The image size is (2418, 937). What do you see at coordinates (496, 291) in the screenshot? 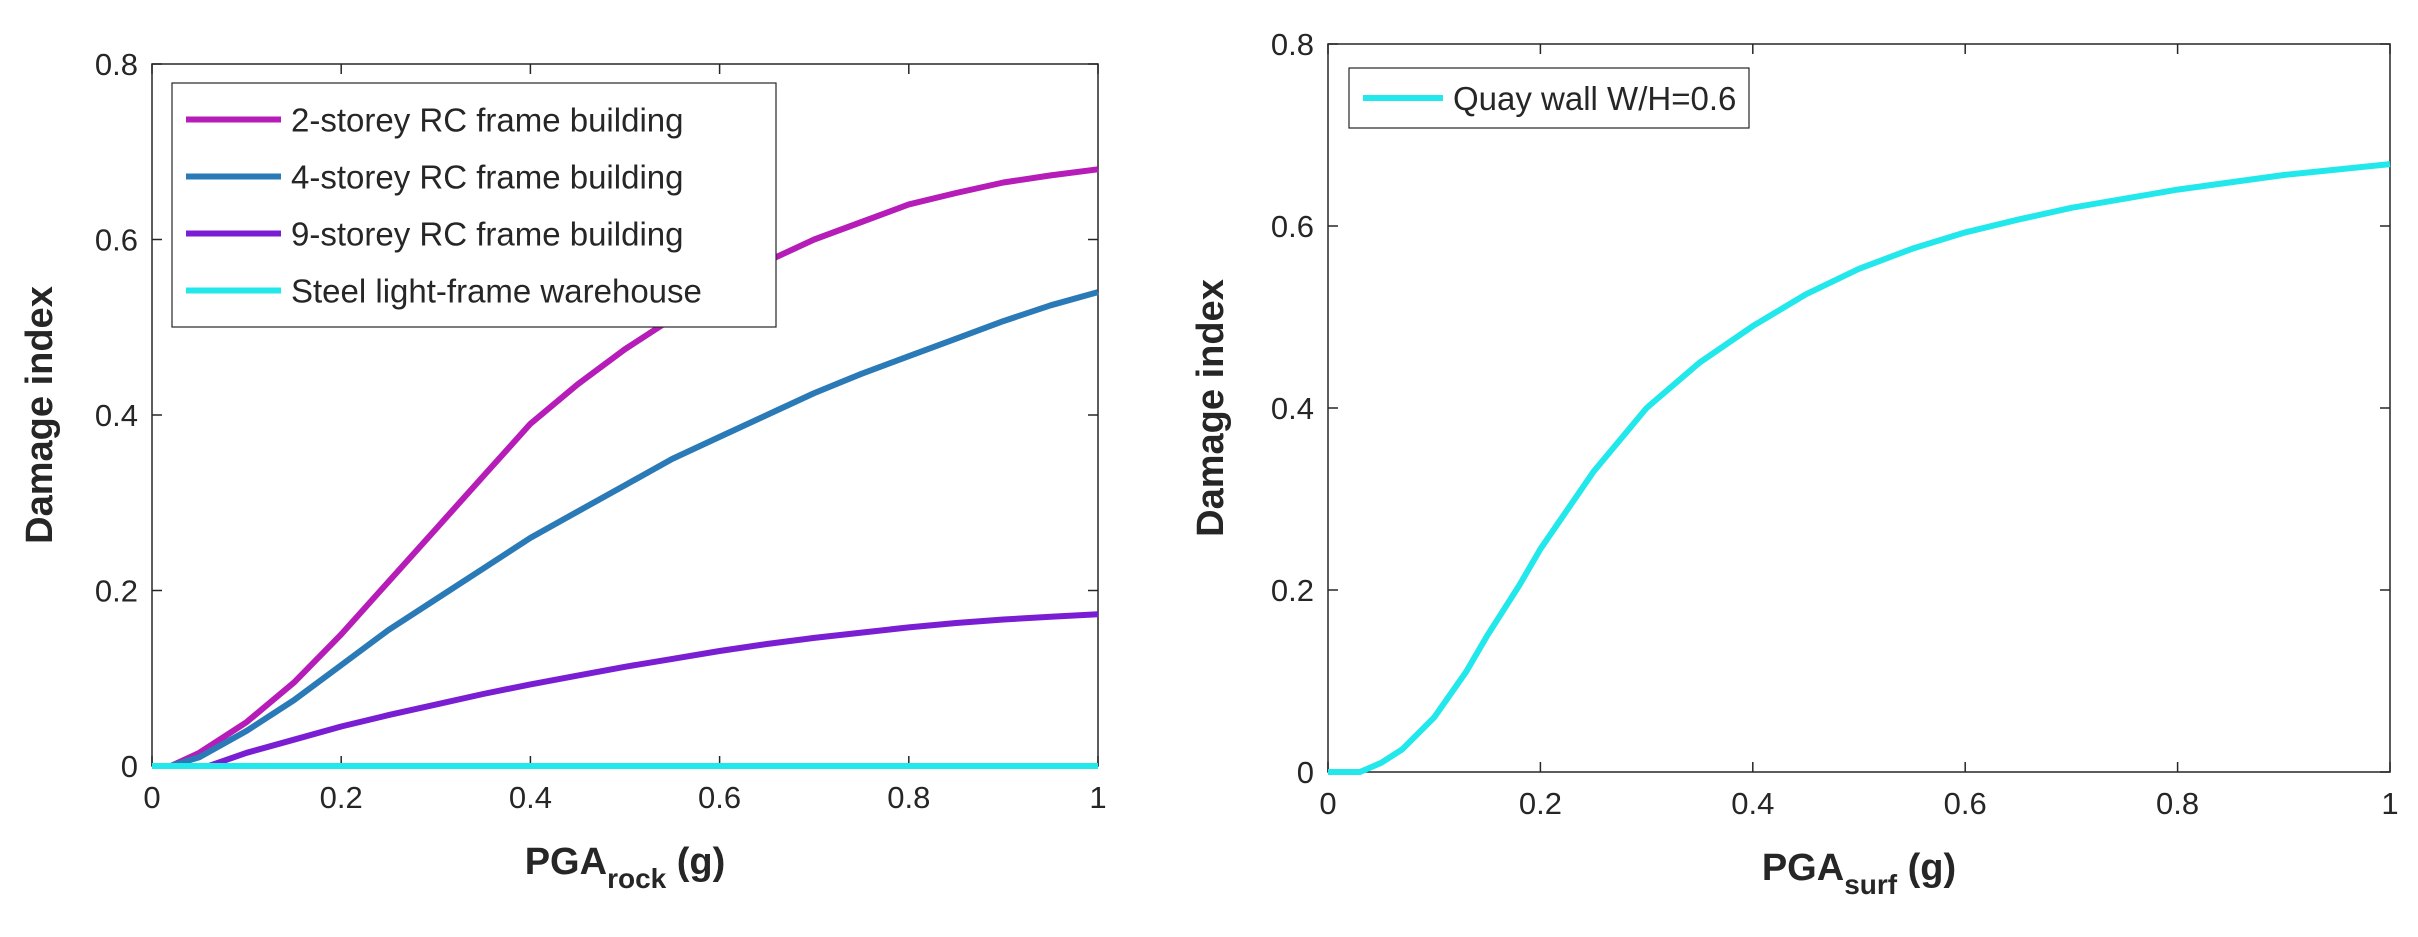
I see `legend-label: Steel light-frame warehouse` at bounding box center [496, 291].